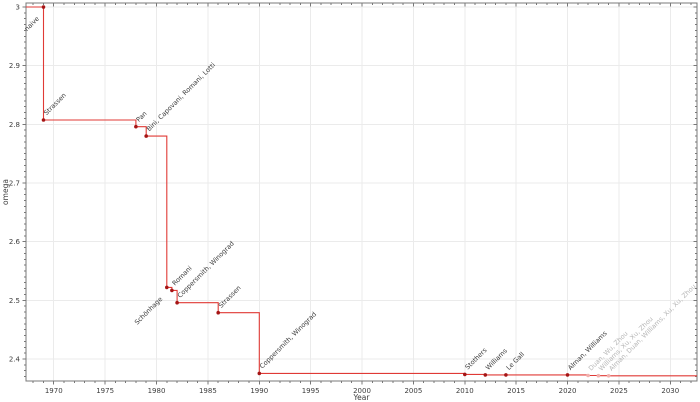  Describe the element at coordinates (14, 125) in the screenshot. I see `y-tick-label: 2.8` at that location.